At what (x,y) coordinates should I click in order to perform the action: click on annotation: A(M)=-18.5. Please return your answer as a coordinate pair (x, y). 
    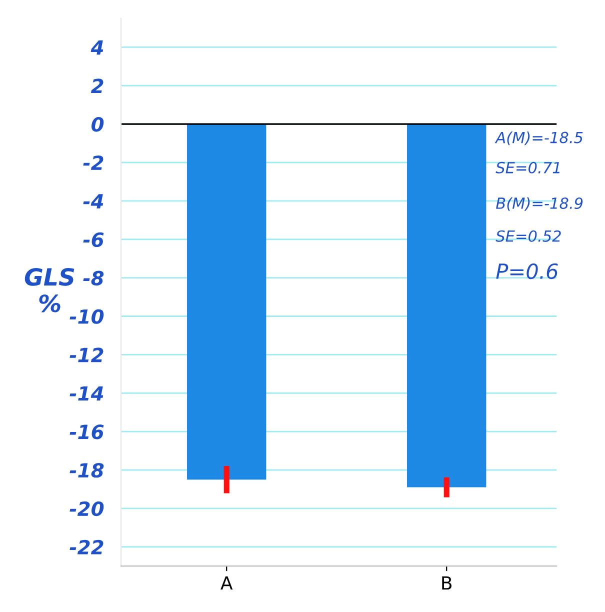
    Looking at the image, I should click on (538, 138).